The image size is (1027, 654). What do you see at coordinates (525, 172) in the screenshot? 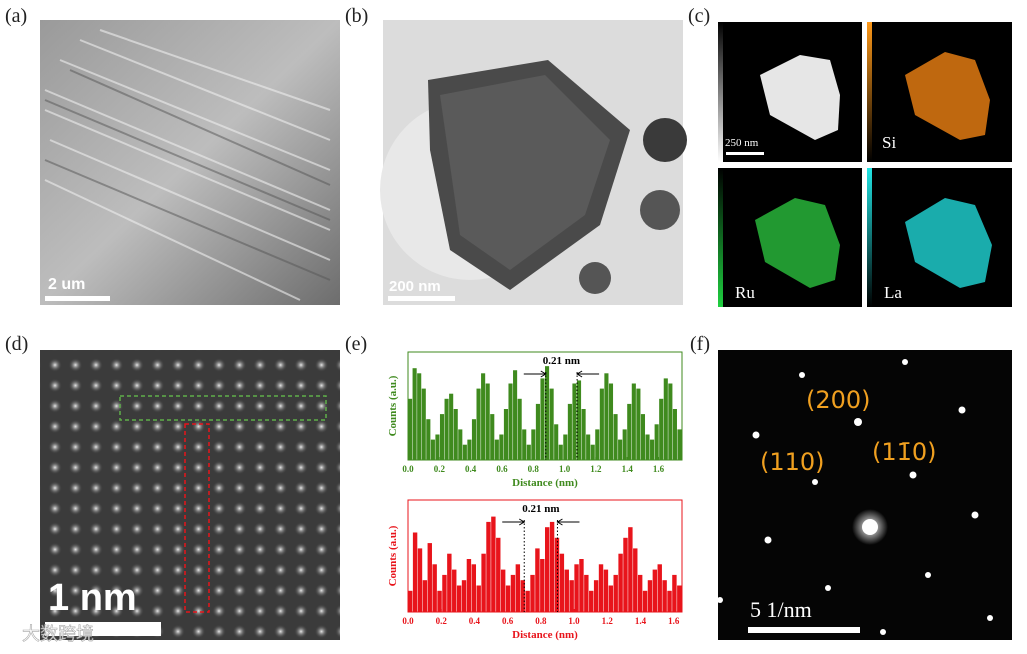
I see `crystal-face` at bounding box center [525, 172].